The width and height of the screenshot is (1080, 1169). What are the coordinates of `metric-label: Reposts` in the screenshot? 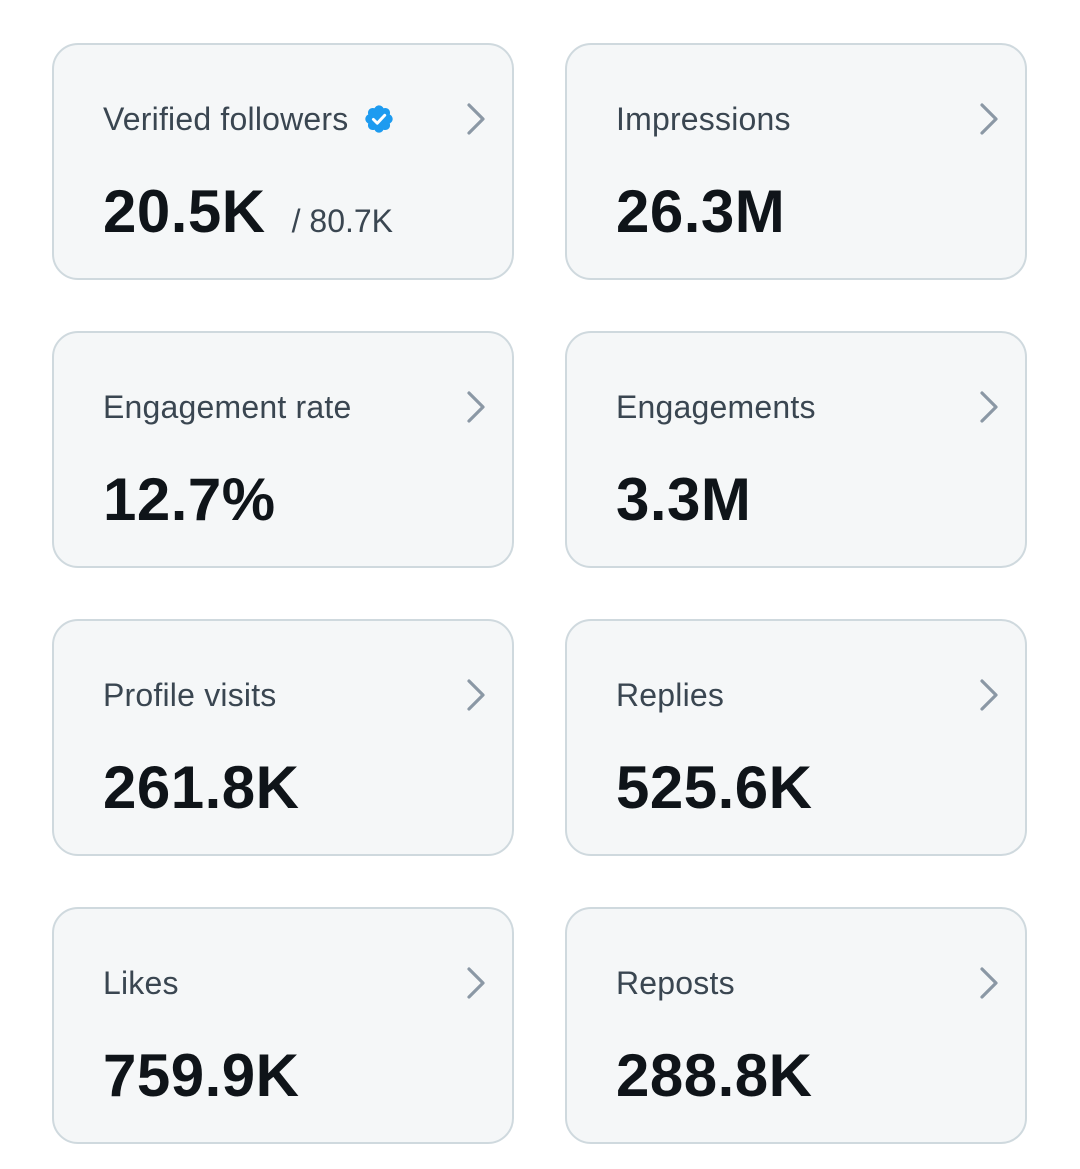 It's located at (675, 982).